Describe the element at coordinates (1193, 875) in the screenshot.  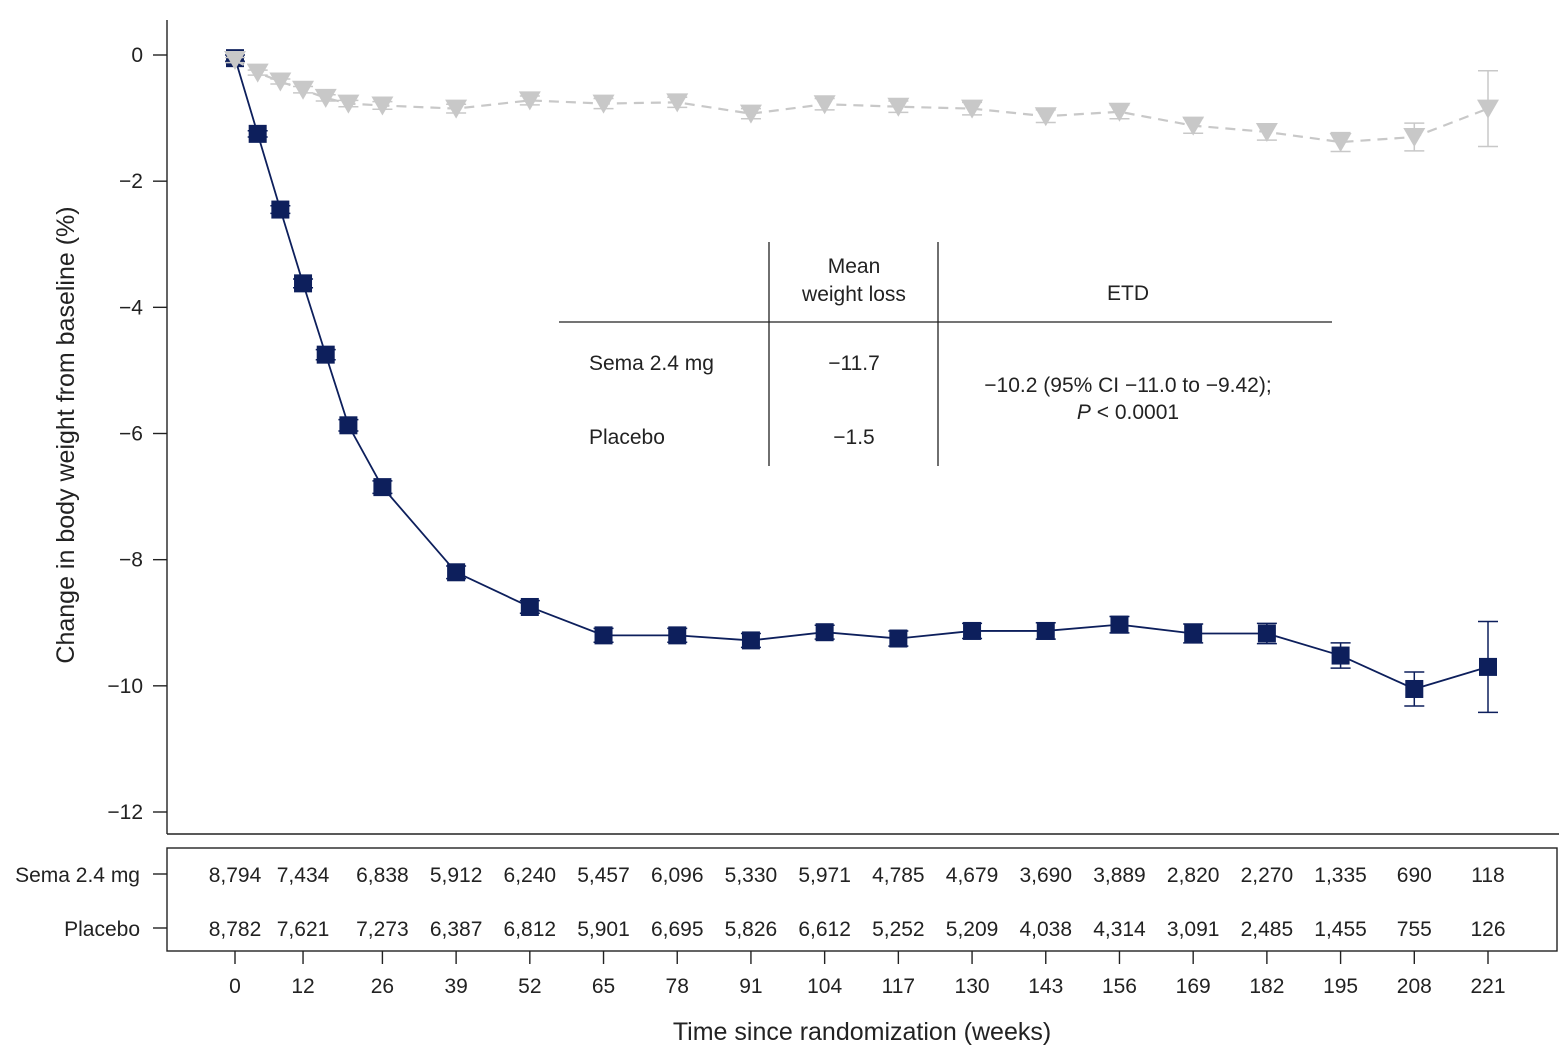
I see `at-risk-count: 2,820` at that location.